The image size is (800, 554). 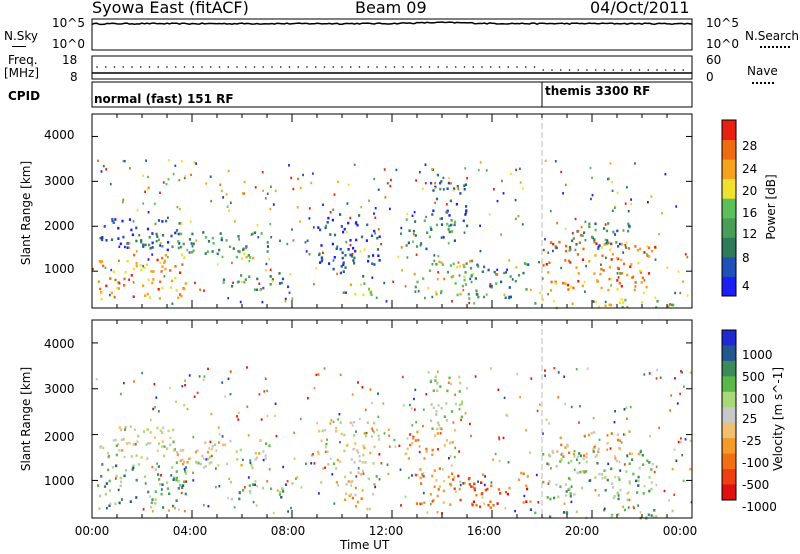 What do you see at coordinates (722, 44) in the screenshot?
I see `noise-right-bottom: 10^0` at bounding box center [722, 44].